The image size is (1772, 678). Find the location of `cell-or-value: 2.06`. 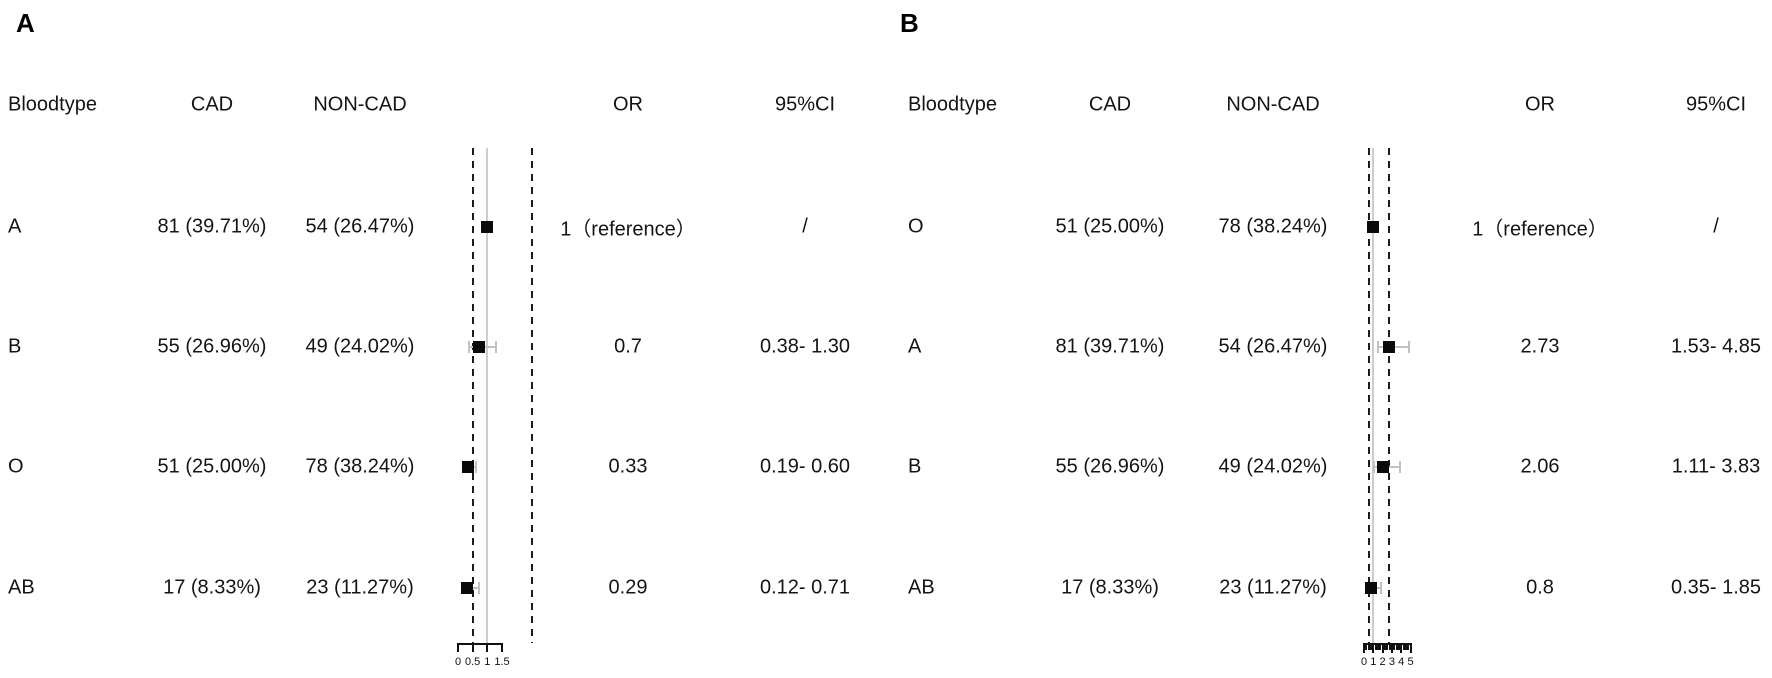

cell-or-value: 2.06 is located at coordinates (1540, 466).